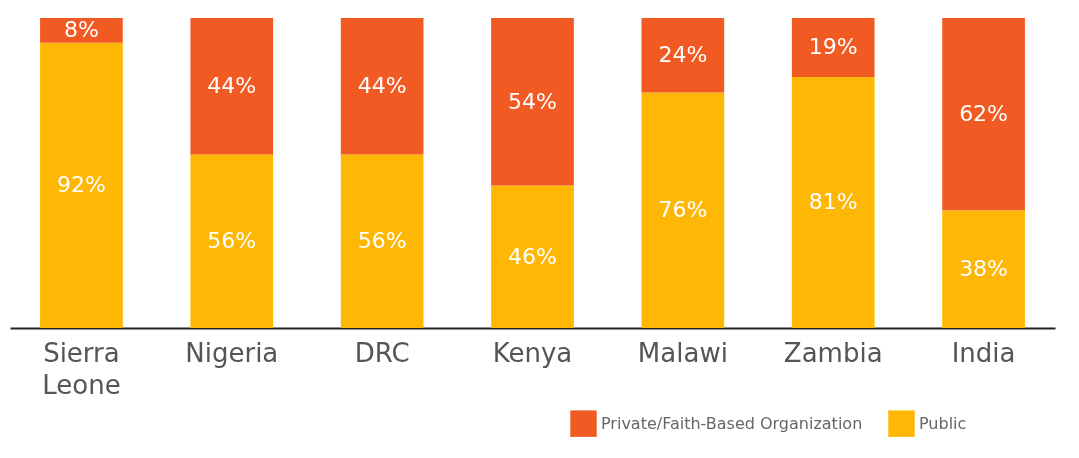 This screenshot has height=458, width=1079. I want to click on x-tick-label: India, so click(983, 352).